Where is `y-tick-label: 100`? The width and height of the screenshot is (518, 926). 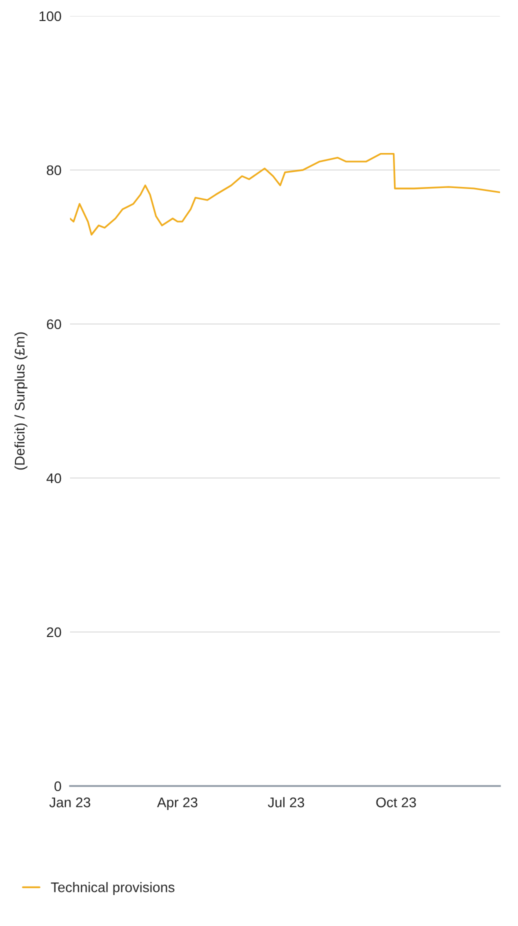
y-tick-label: 100 is located at coordinates (51, 16).